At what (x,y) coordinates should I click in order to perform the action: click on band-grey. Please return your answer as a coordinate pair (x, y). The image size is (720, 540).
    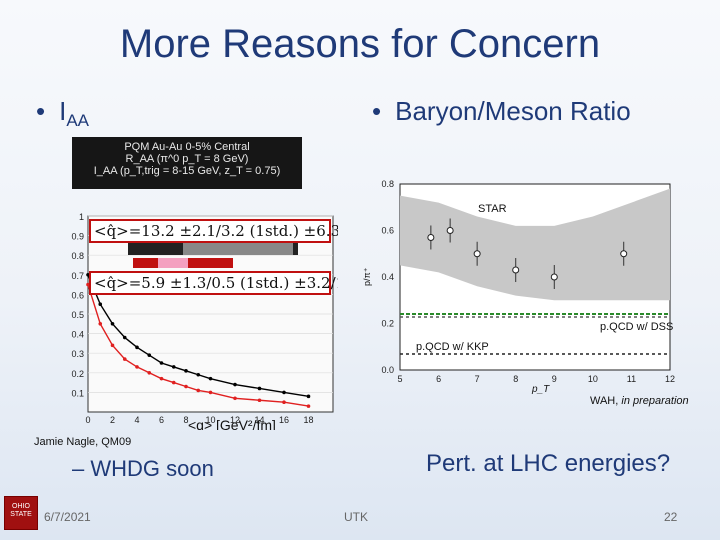
    Looking at the image, I should click on (238, 249).